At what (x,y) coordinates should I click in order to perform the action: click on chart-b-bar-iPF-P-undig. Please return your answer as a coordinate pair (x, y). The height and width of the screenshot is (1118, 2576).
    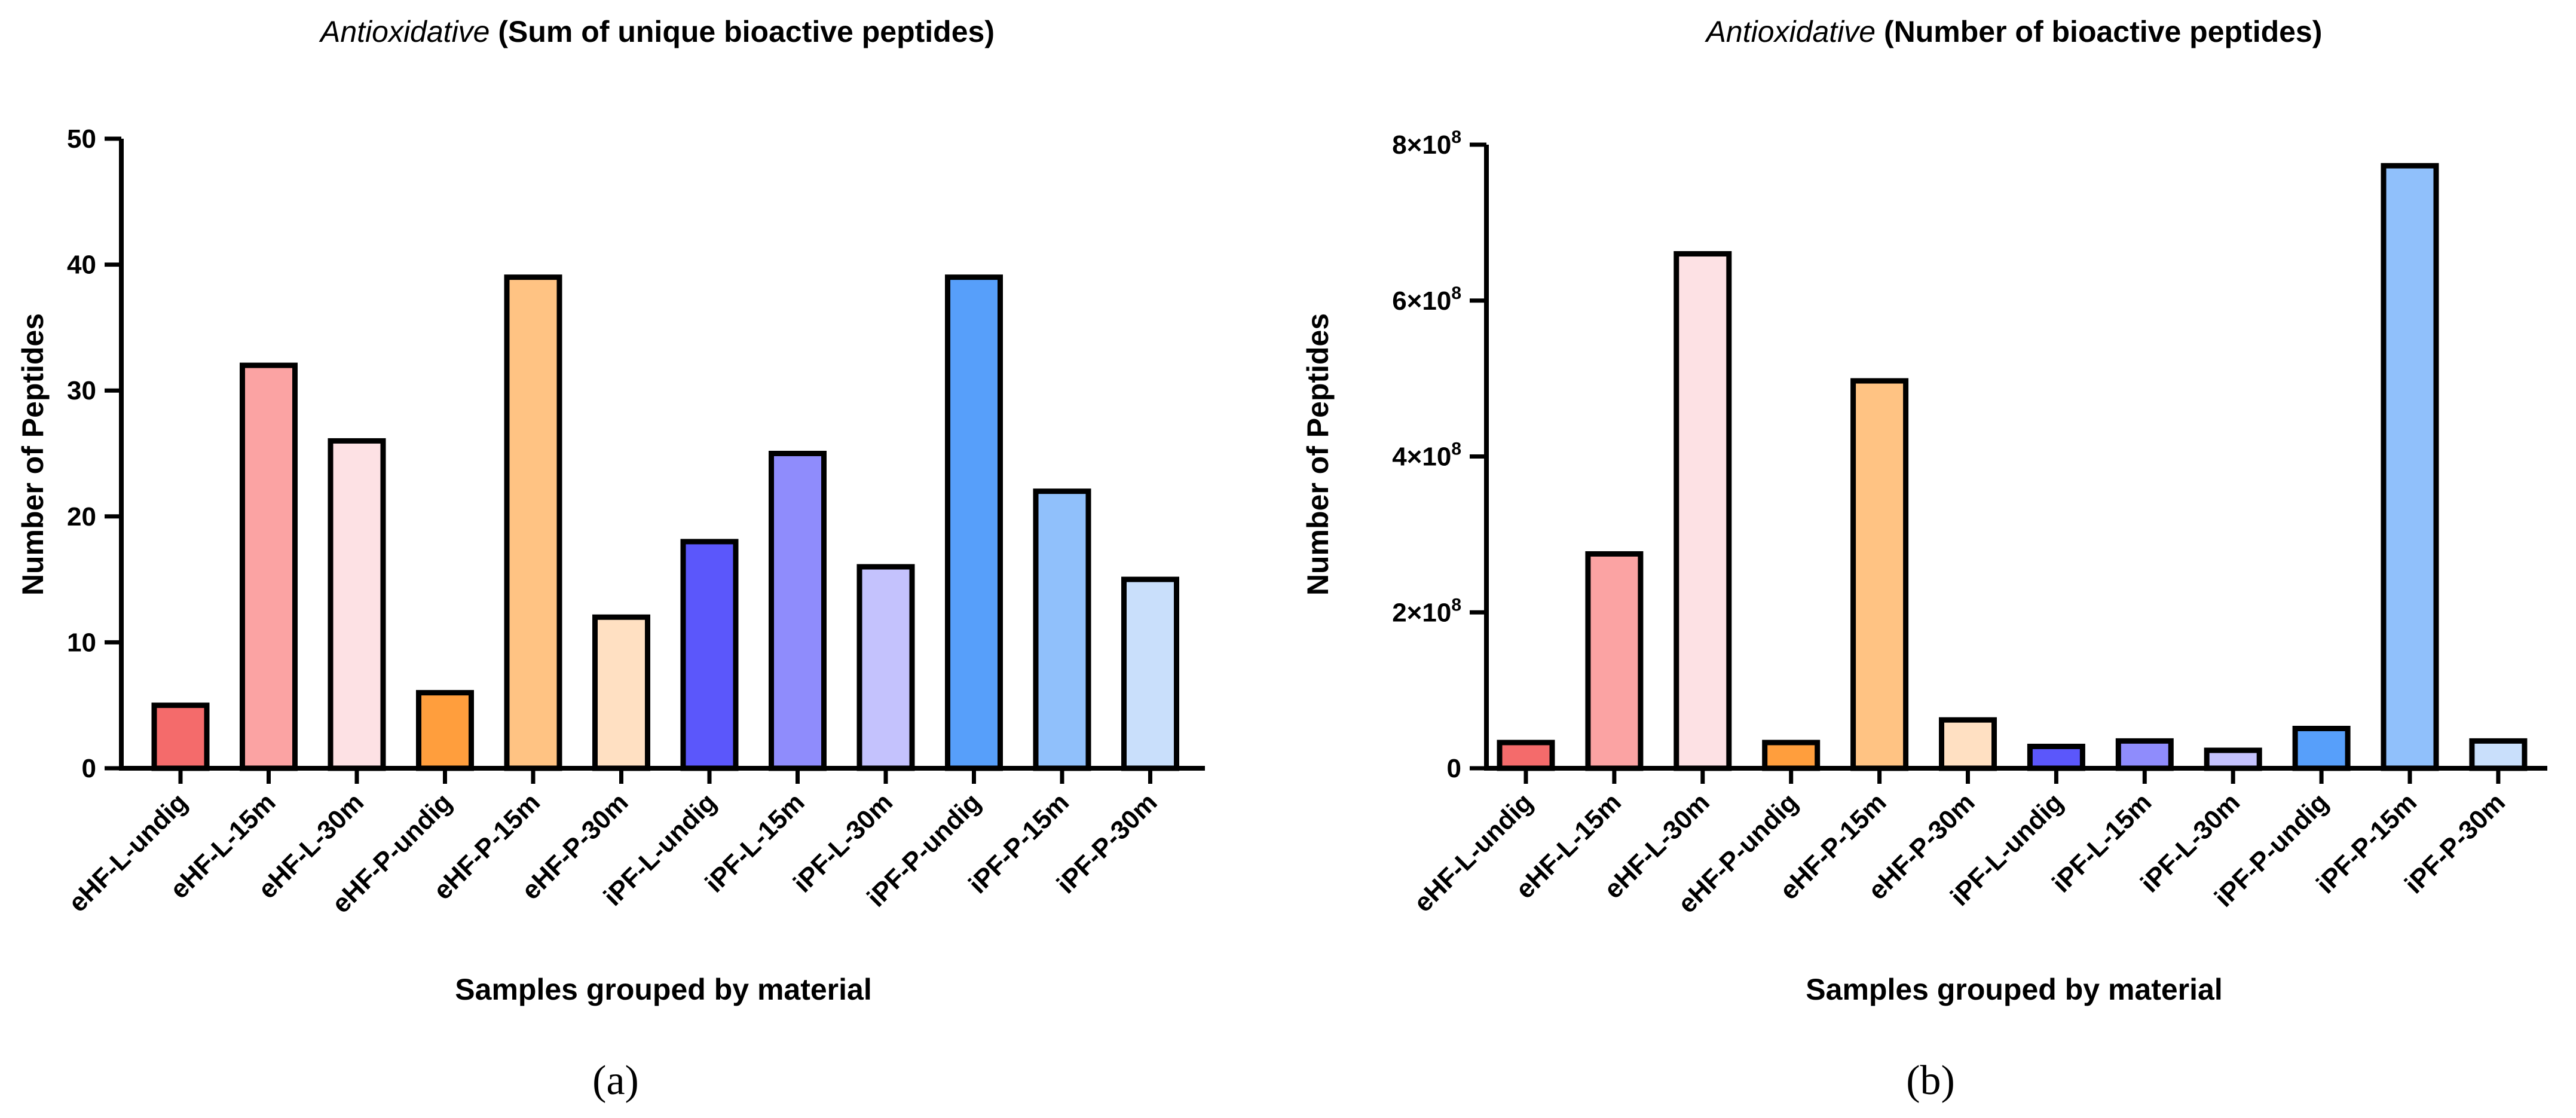
    Looking at the image, I should click on (2321, 748).